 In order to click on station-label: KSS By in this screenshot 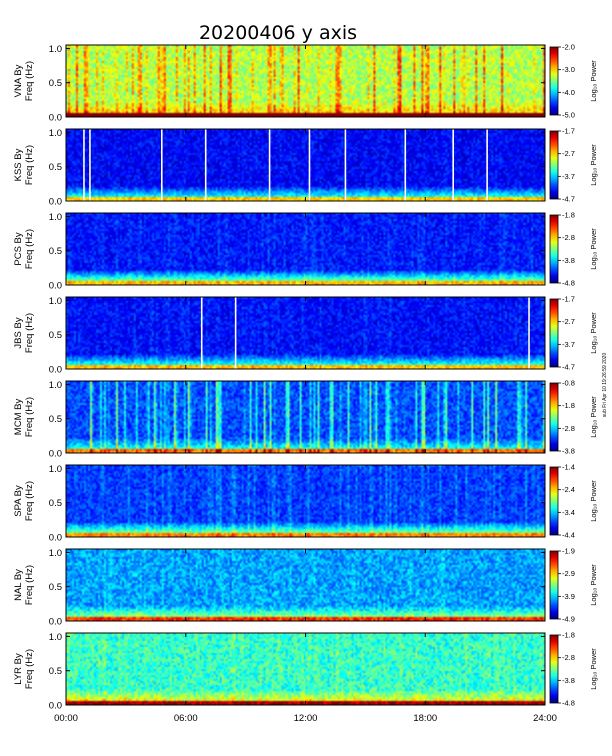, I will do `click(18, 164)`.